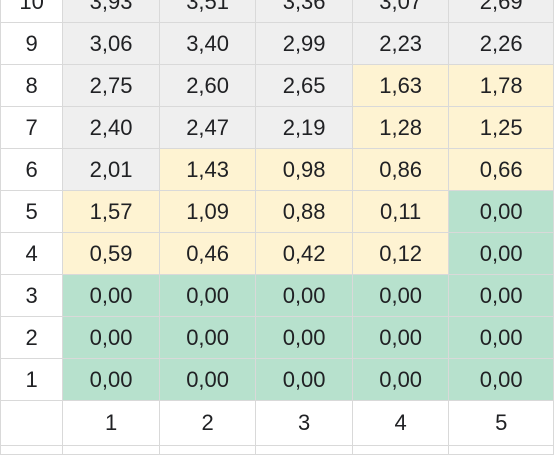 The height and width of the screenshot is (455, 554). I want to click on data-cell: 2,19, so click(304, 127).